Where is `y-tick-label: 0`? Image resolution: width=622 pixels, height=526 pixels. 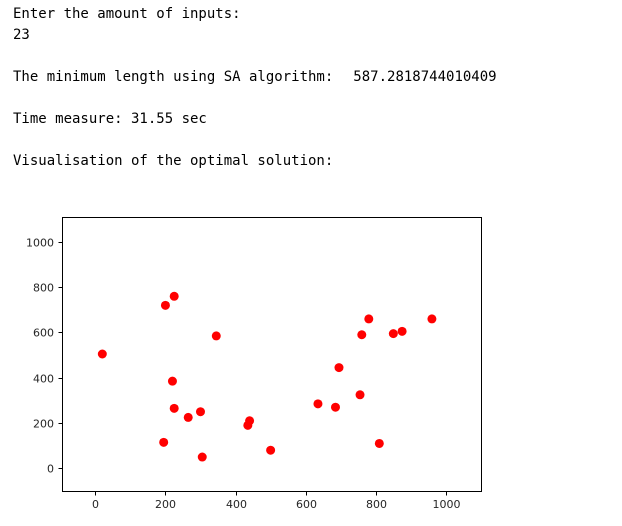
y-tick-label: 0 is located at coordinates (50, 469).